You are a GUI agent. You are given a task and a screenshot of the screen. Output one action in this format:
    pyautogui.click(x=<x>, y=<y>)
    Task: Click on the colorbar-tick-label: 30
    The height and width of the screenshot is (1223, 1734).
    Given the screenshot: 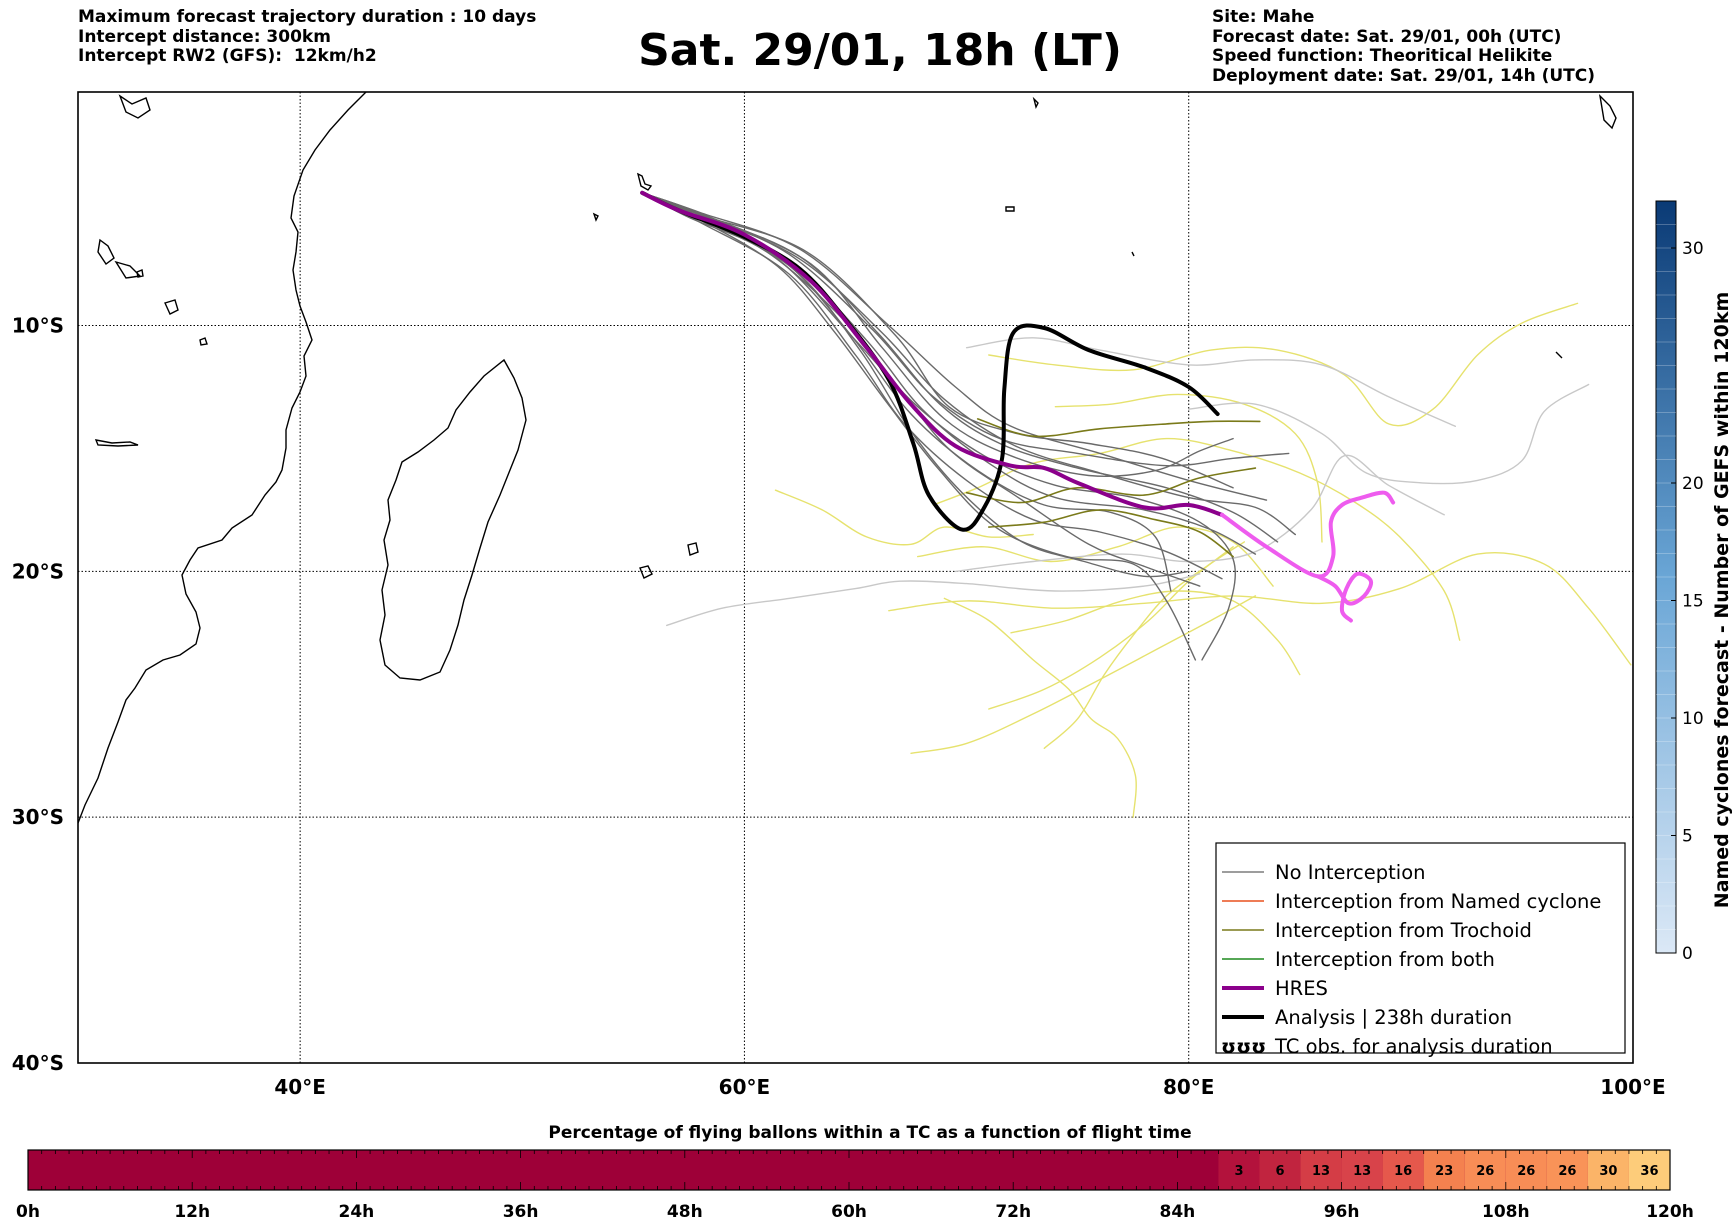 What is the action you would take?
    pyautogui.click(x=1693, y=249)
    